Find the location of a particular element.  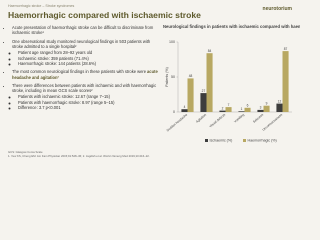

value-label: 1 is located at coordinates (242, 109).